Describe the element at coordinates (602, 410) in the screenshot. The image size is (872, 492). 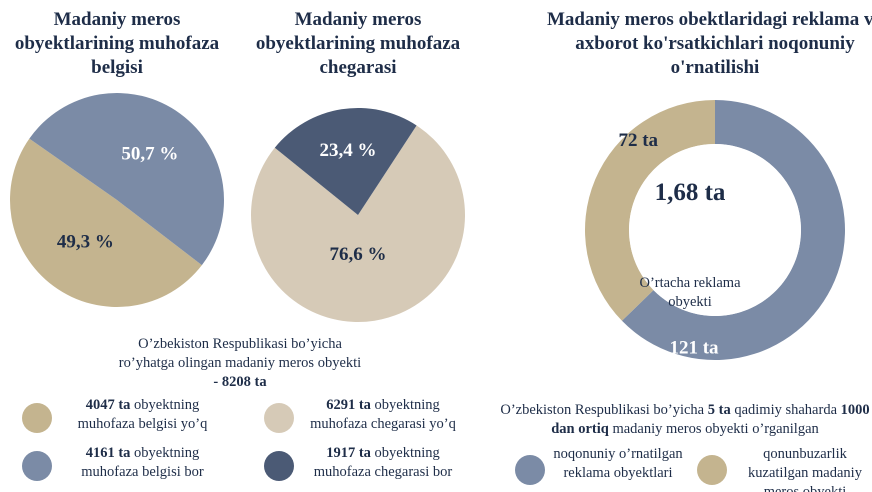
I see `summary-text: O’zbekiston Respublikasi bo’yicha` at that location.